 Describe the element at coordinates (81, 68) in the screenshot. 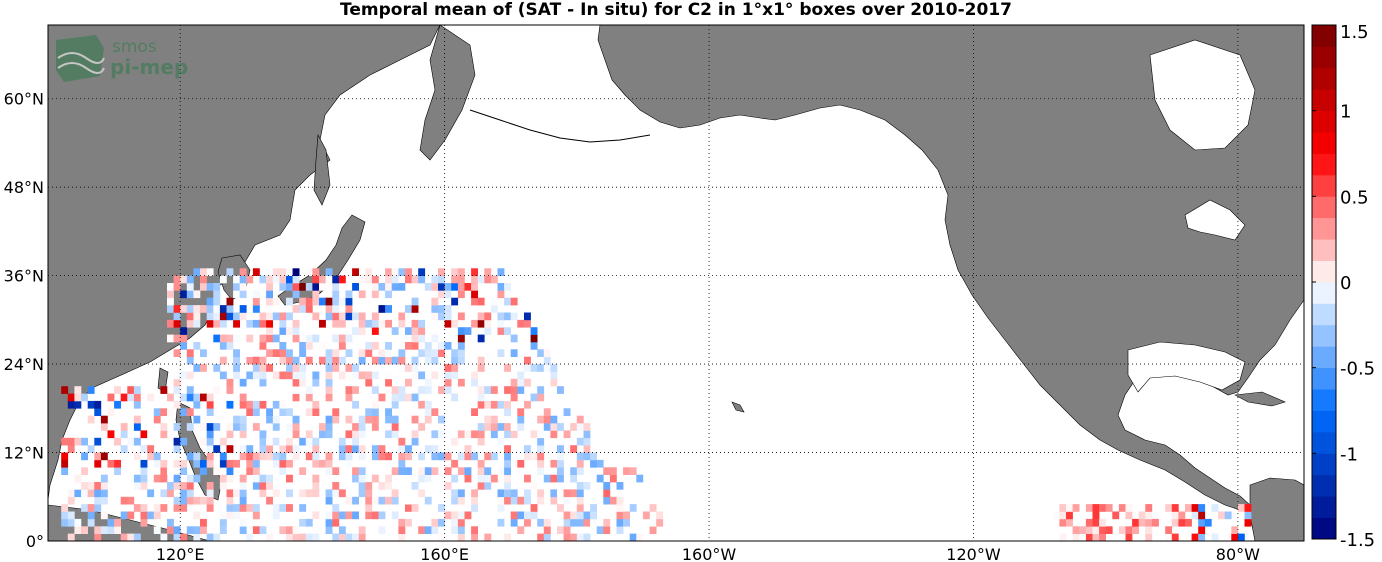

I see `logo-wave` at that location.